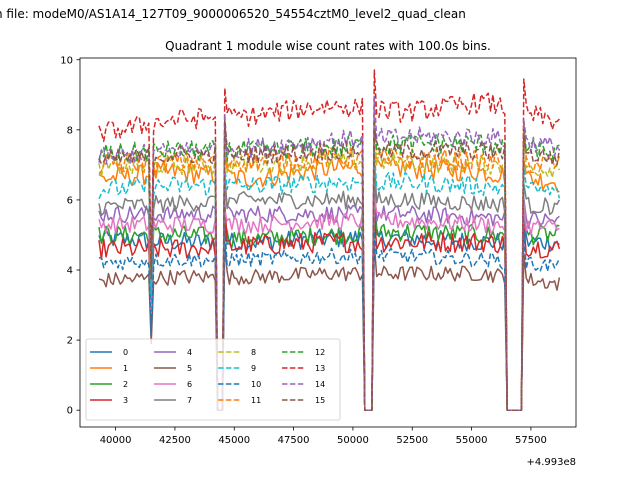  Describe the element at coordinates (70, 271) in the screenshot. I see `y-tick-label: 4` at that location.